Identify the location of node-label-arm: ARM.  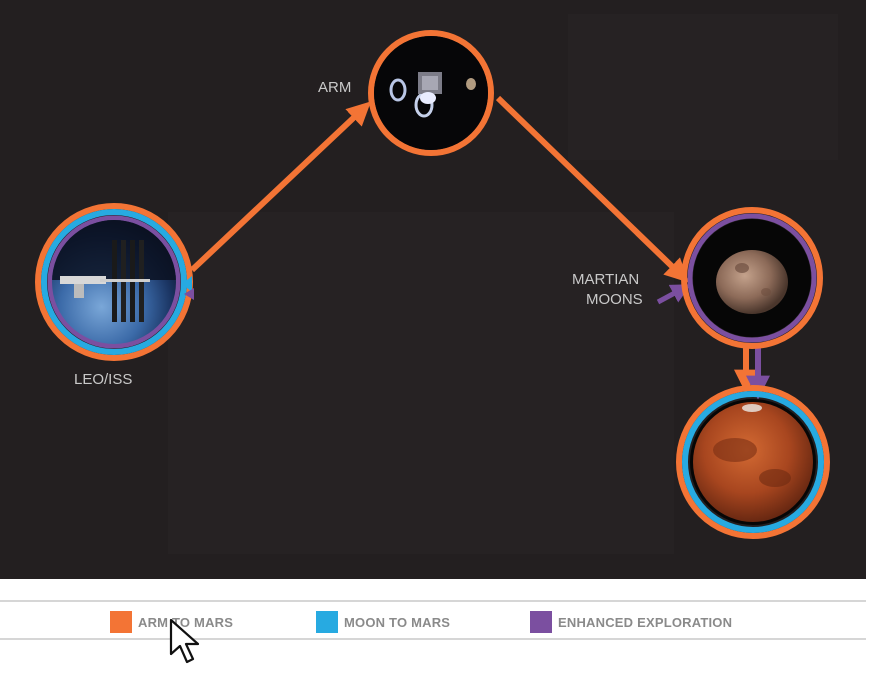
(334, 87).